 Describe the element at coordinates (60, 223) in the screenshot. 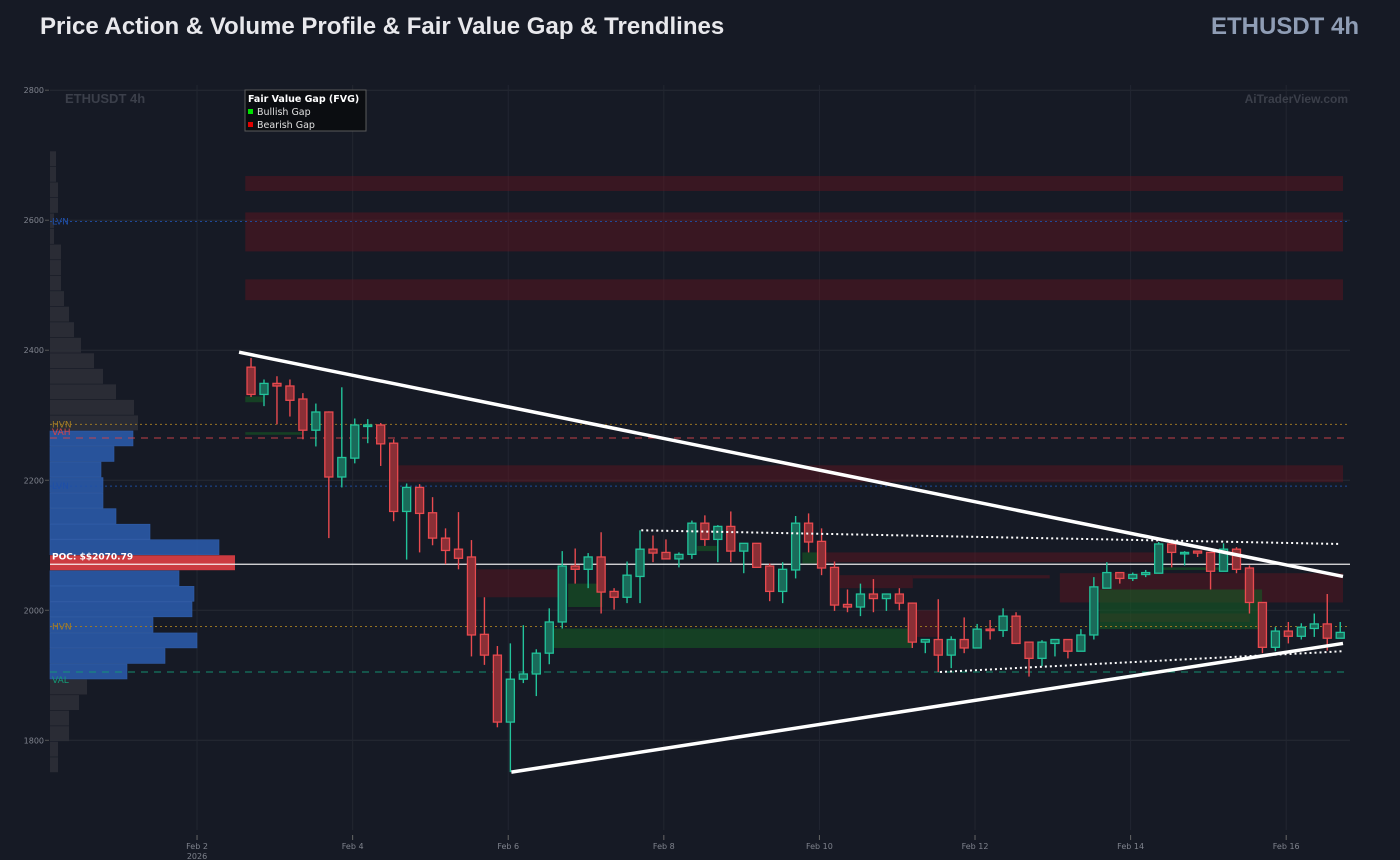

I see `level-label: LVN` at that location.